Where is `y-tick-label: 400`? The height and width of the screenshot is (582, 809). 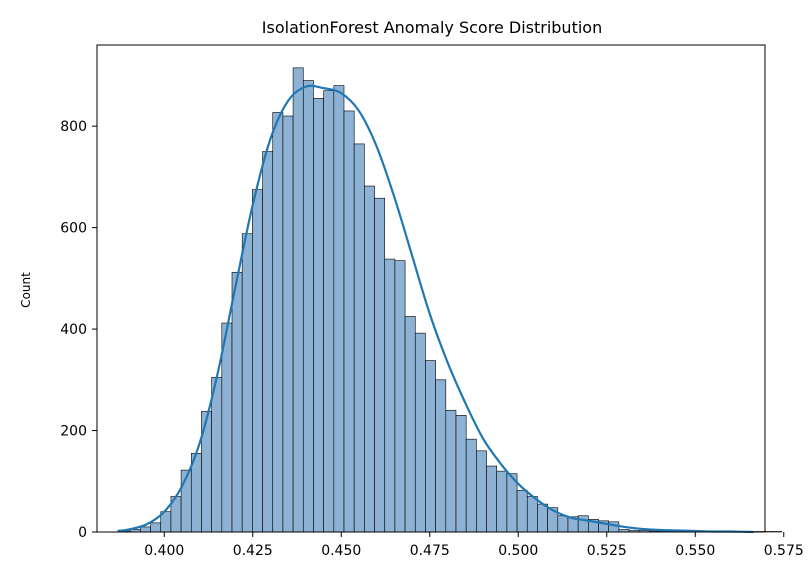
y-tick-label: 400 is located at coordinates (73, 330).